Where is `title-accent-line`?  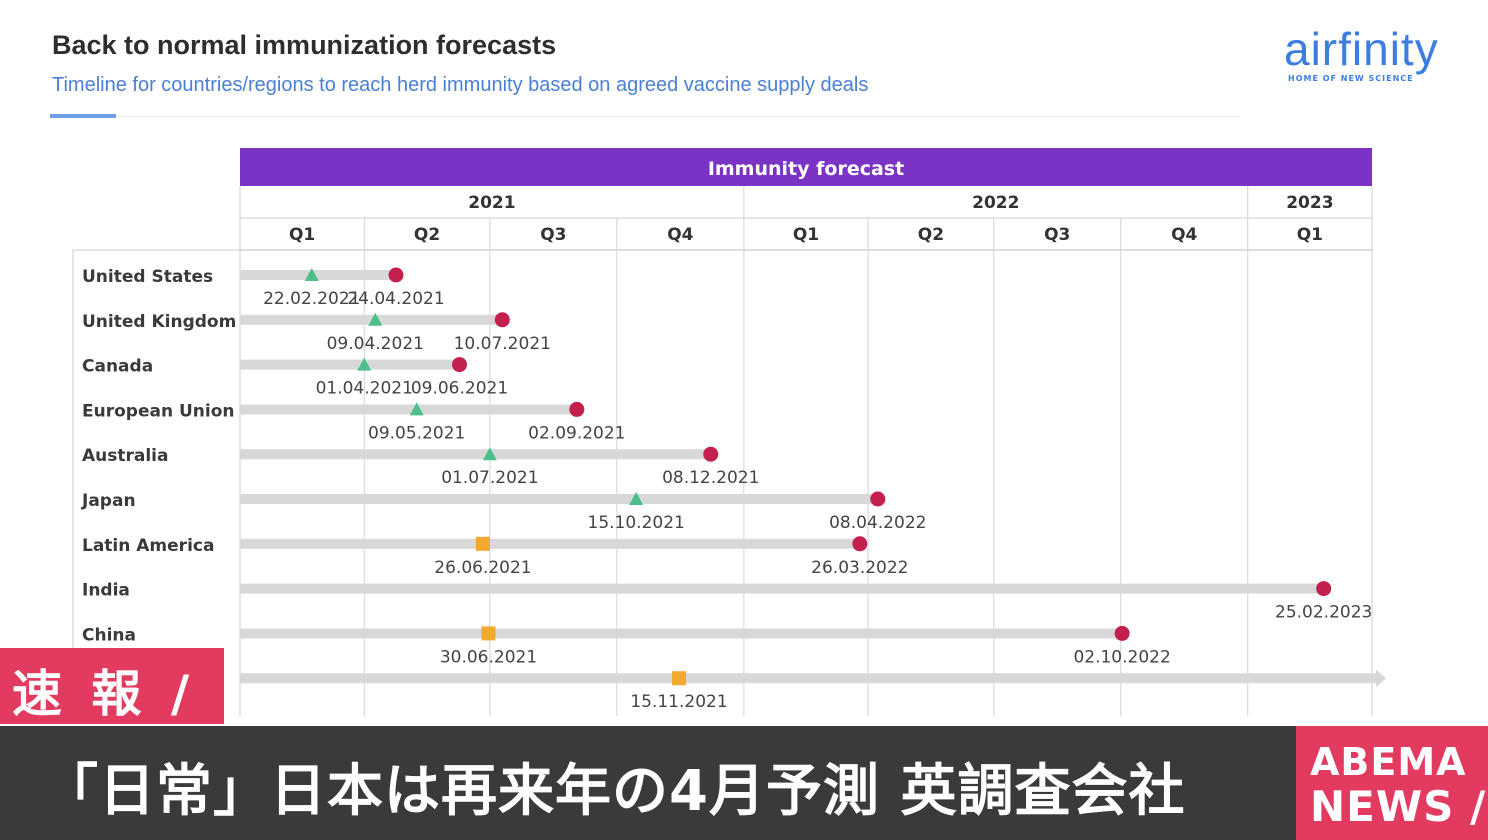 title-accent-line is located at coordinates (83, 116).